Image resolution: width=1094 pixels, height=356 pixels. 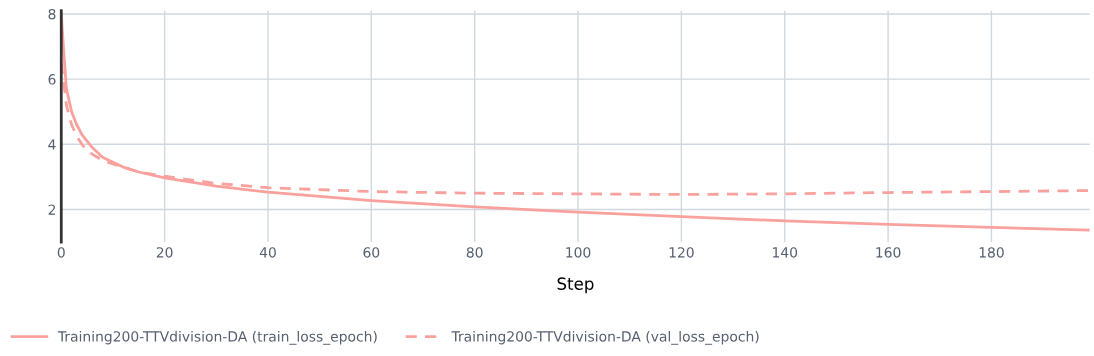 What do you see at coordinates (52, 79) in the screenshot?
I see `y-tick-label: 6` at bounding box center [52, 79].